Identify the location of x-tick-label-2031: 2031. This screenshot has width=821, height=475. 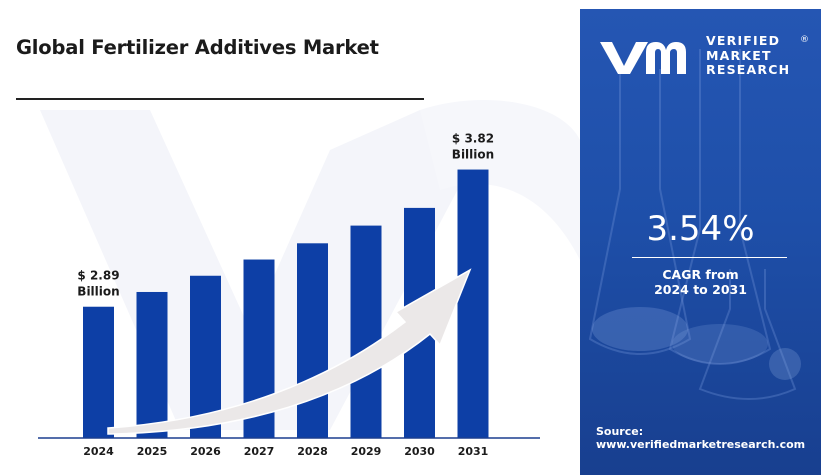
(473, 451).